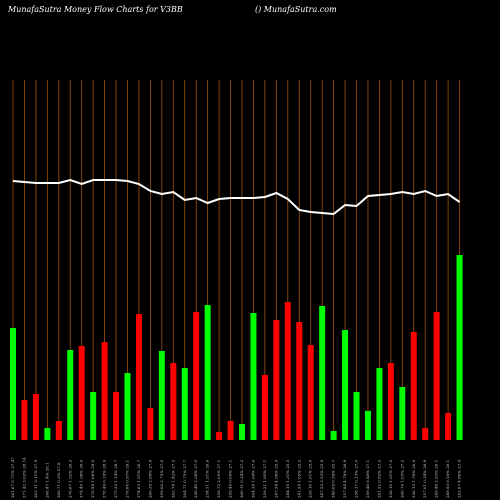 The width and height of the screenshot is (500, 500). What do you see at coordinates (390, 478) in the screenshot?
I see `x-tick-label: 258.10 1.31% 27.0` at bounding box center [390, 478].